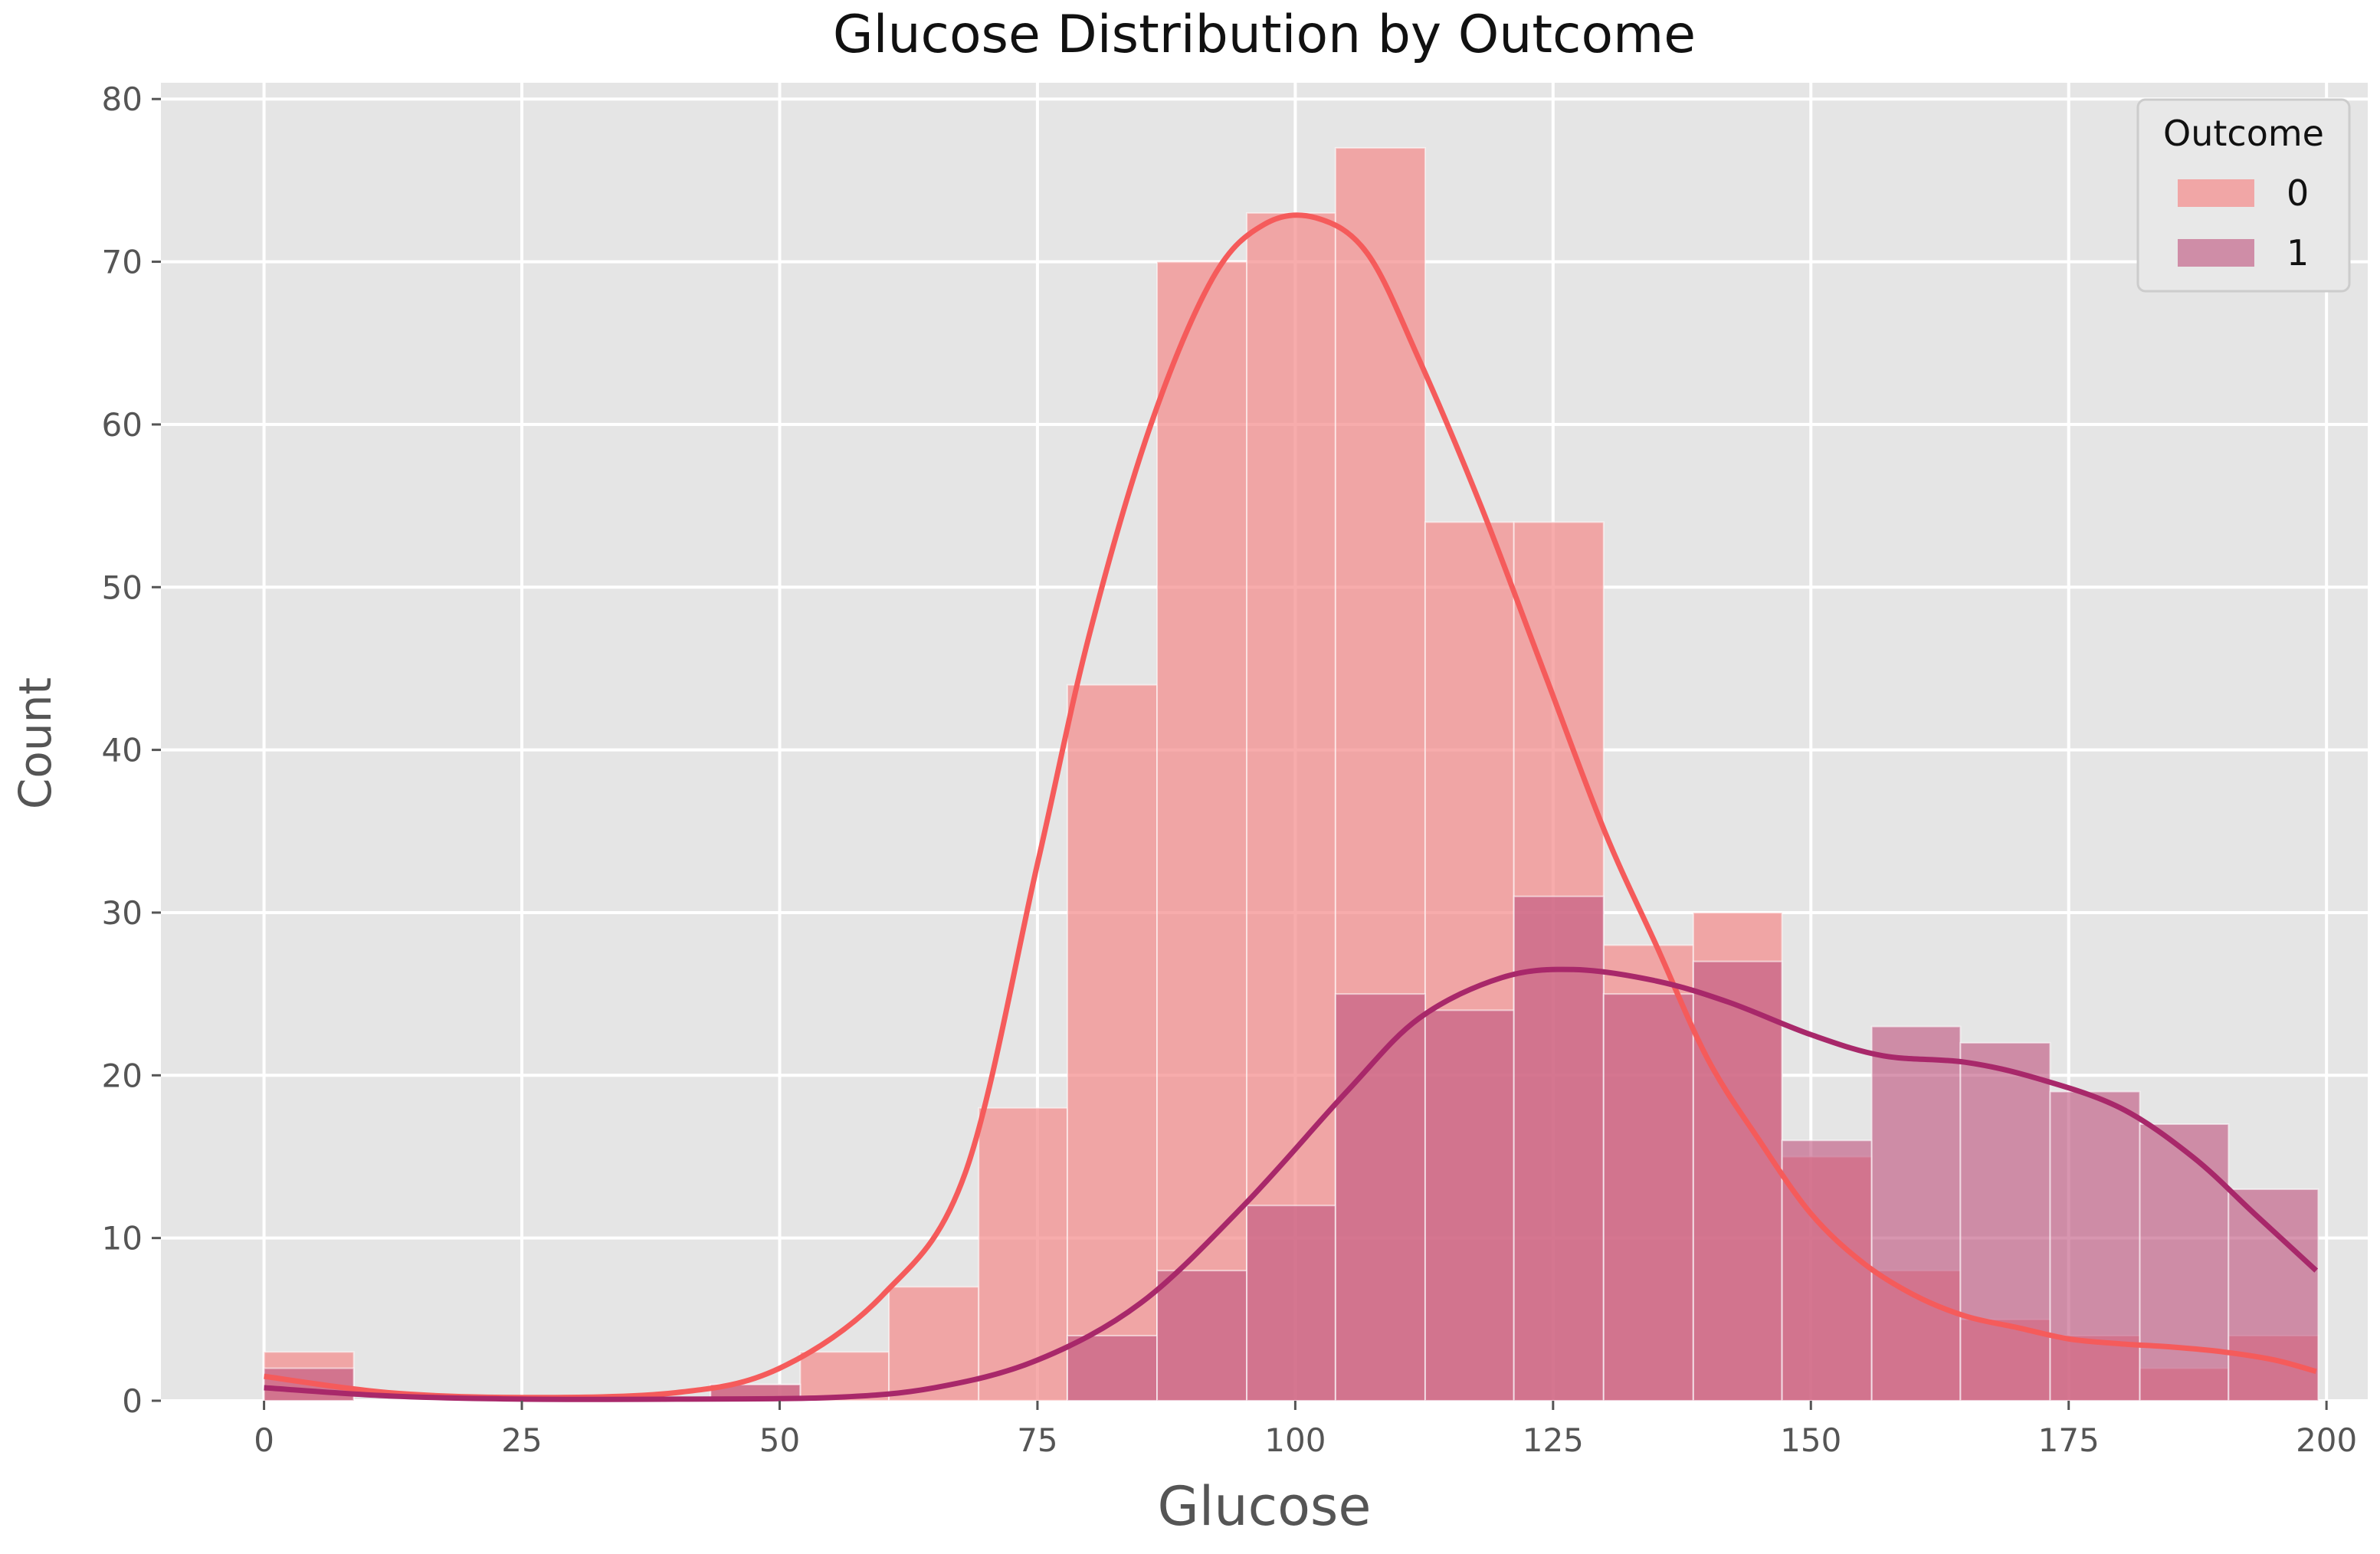 The image size is (2380, 1554). Describe the element at coordinates (1810, 1440) in the screenshot. I see `x-tick-label: 150` at that location.